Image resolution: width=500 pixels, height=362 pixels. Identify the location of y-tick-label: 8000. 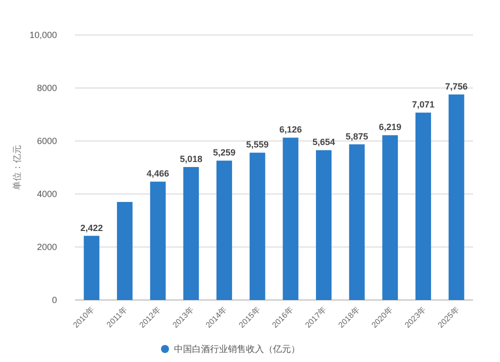
(46, 88).